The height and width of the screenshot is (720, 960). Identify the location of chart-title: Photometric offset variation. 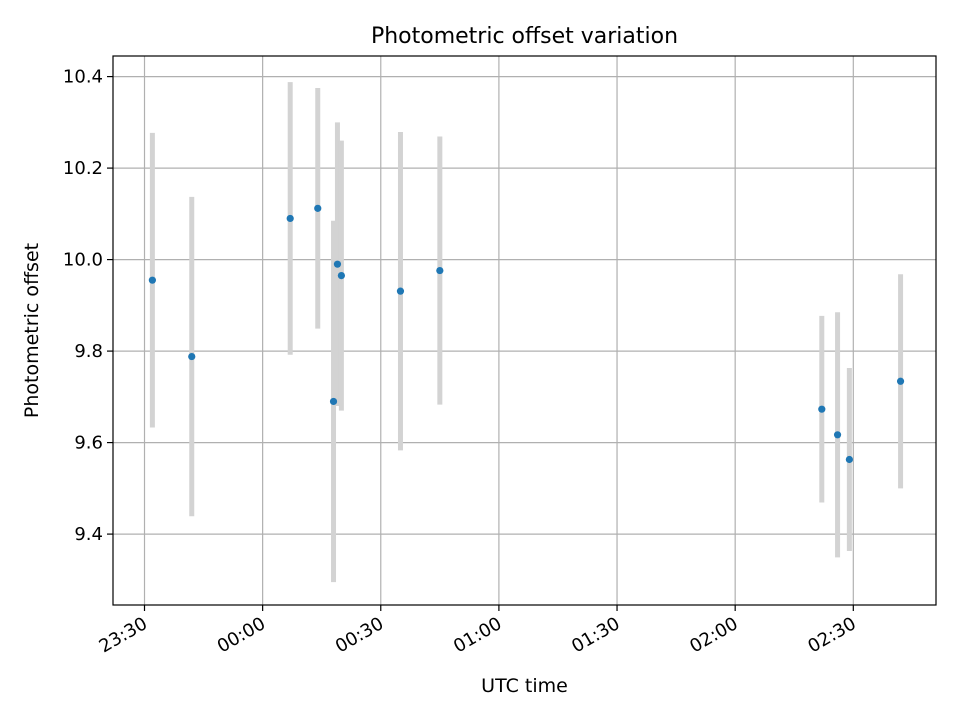
(524, 36).